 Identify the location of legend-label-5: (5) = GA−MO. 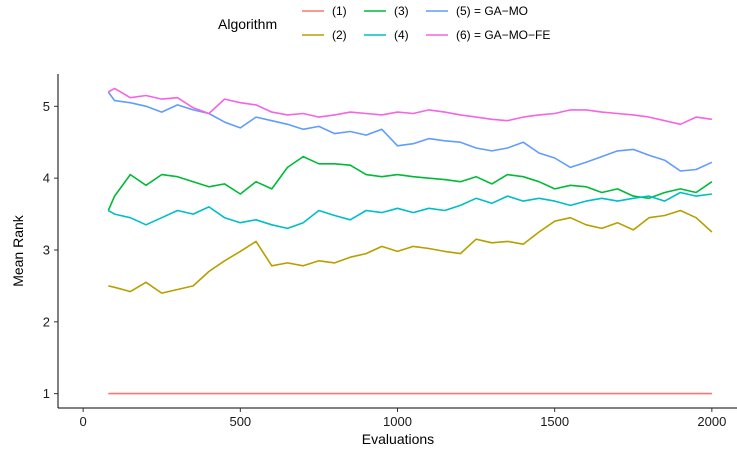
(492, 11).